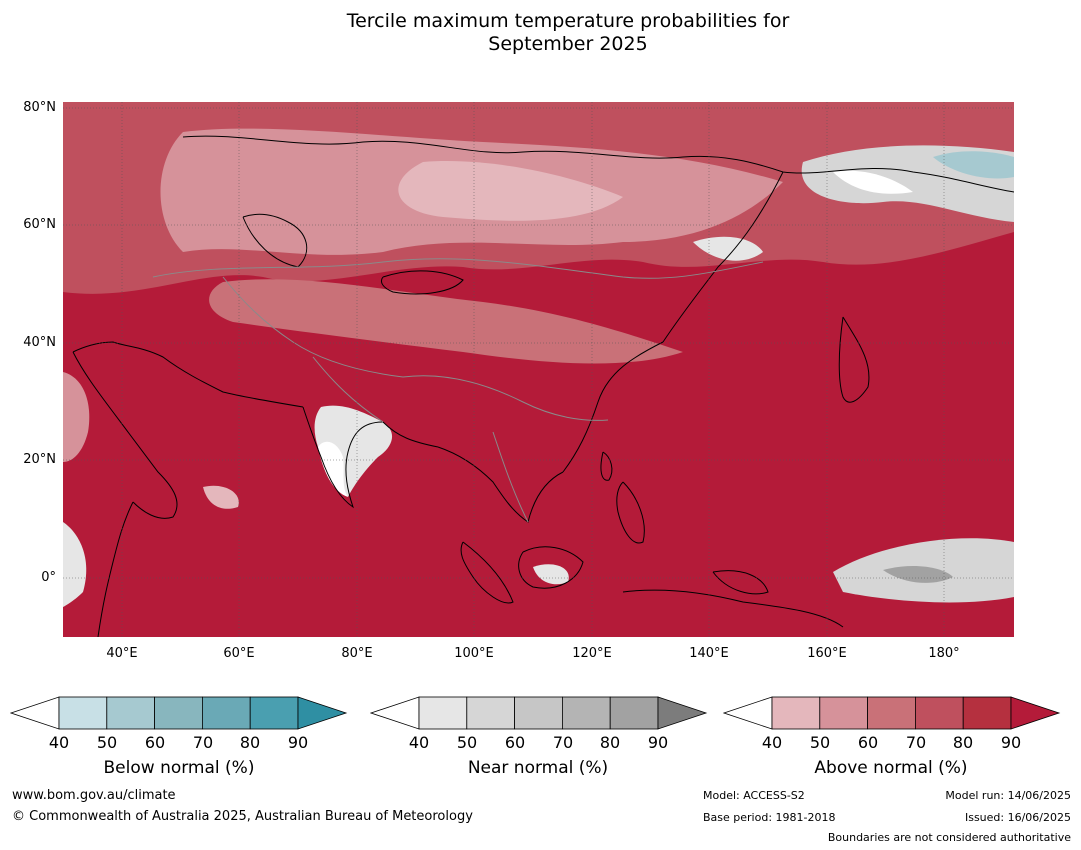 This screenshot has width=1081, height=850. I want to click on far-east-below-normal, so click(973, 165).